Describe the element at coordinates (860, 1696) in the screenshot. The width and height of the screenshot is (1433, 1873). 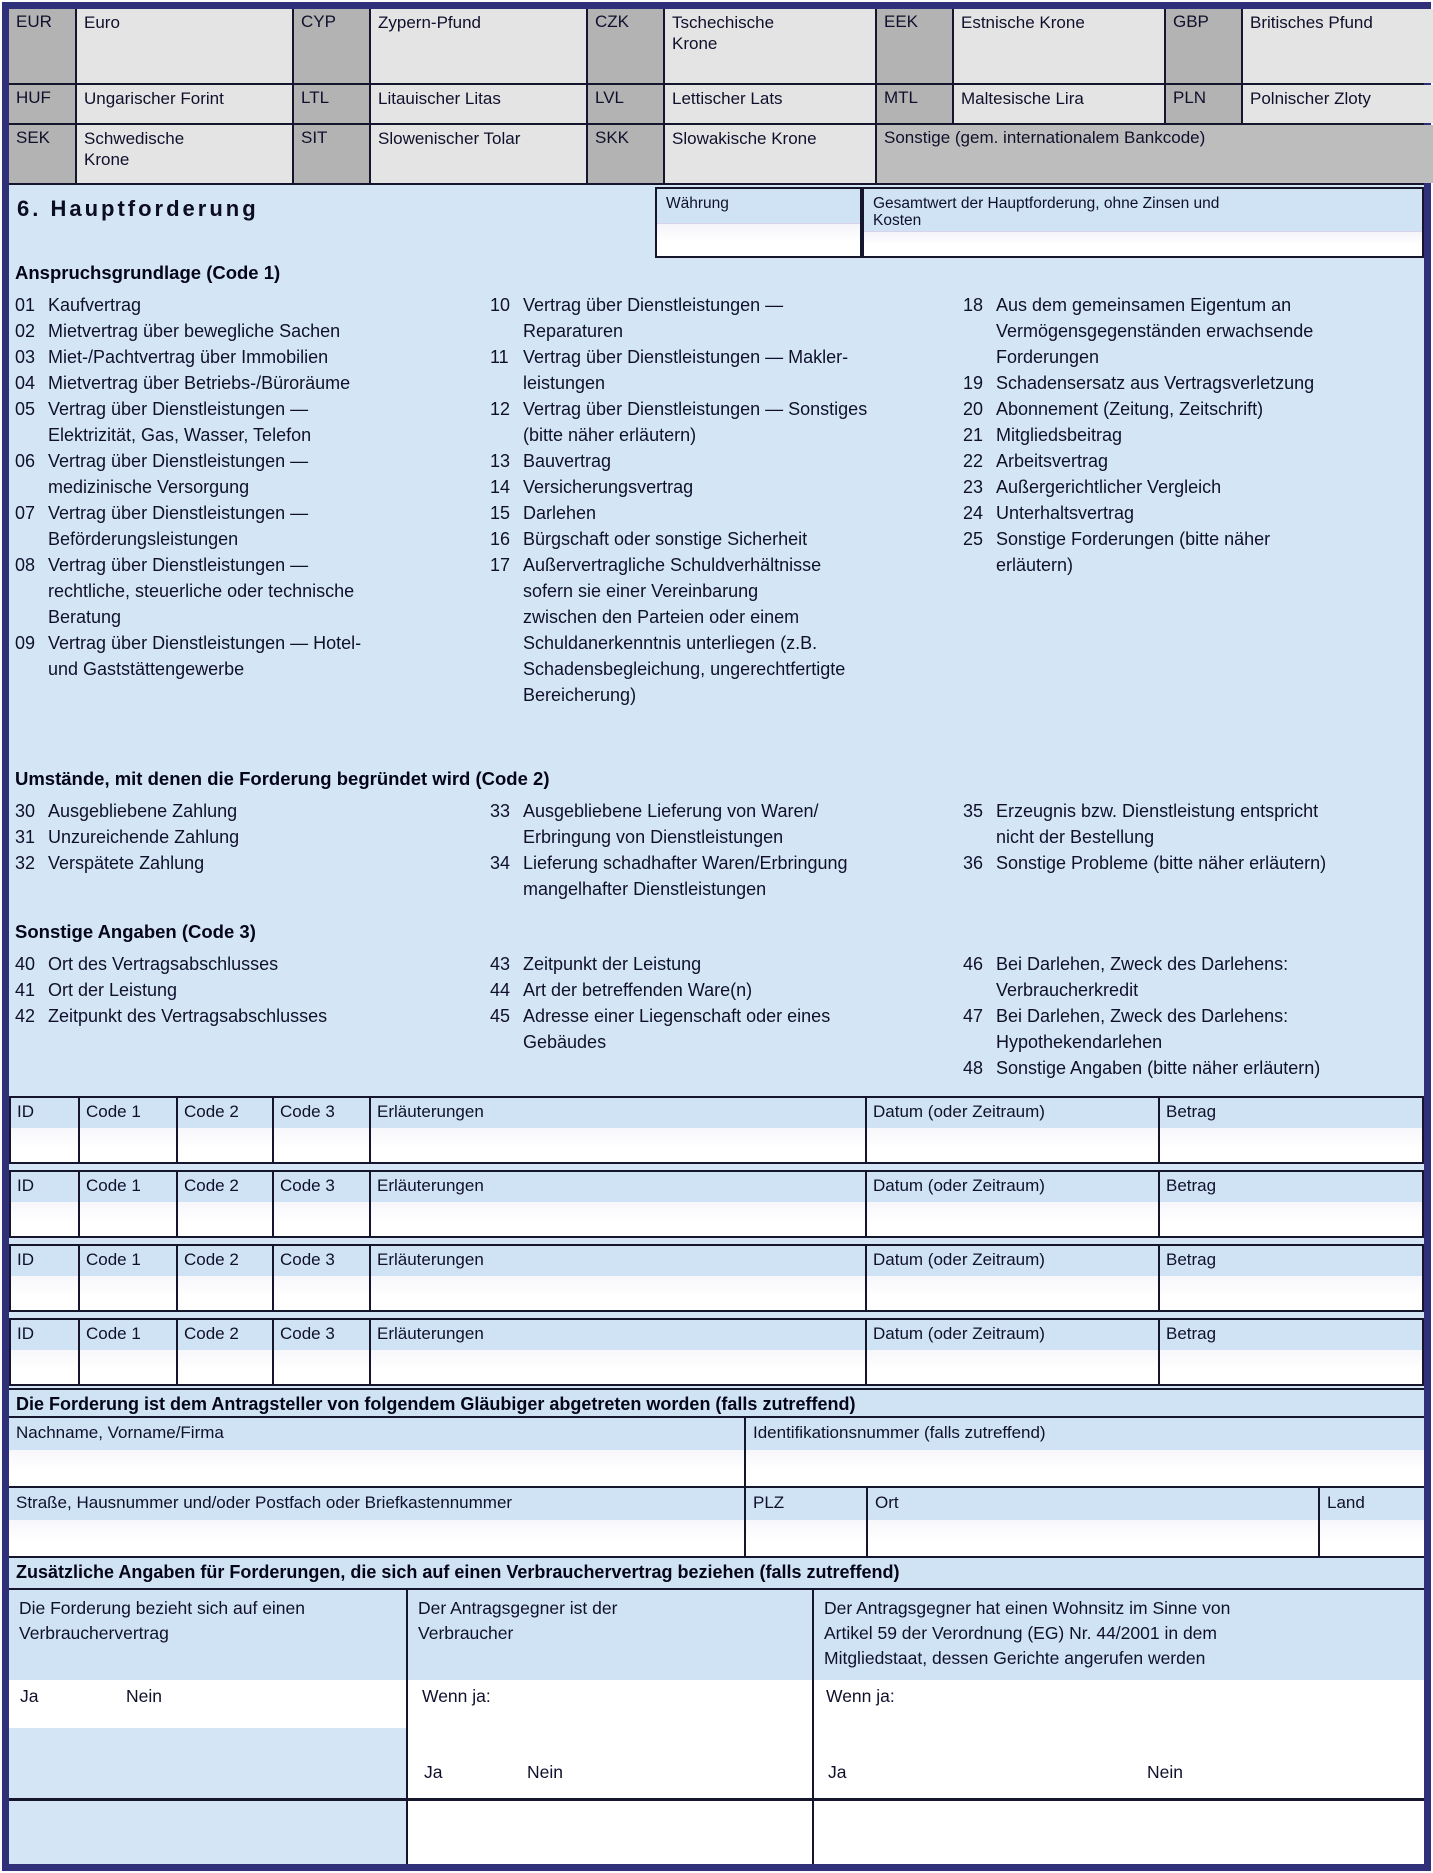
I see `domicile-if-yes-label: Wenn ja:` at that location.